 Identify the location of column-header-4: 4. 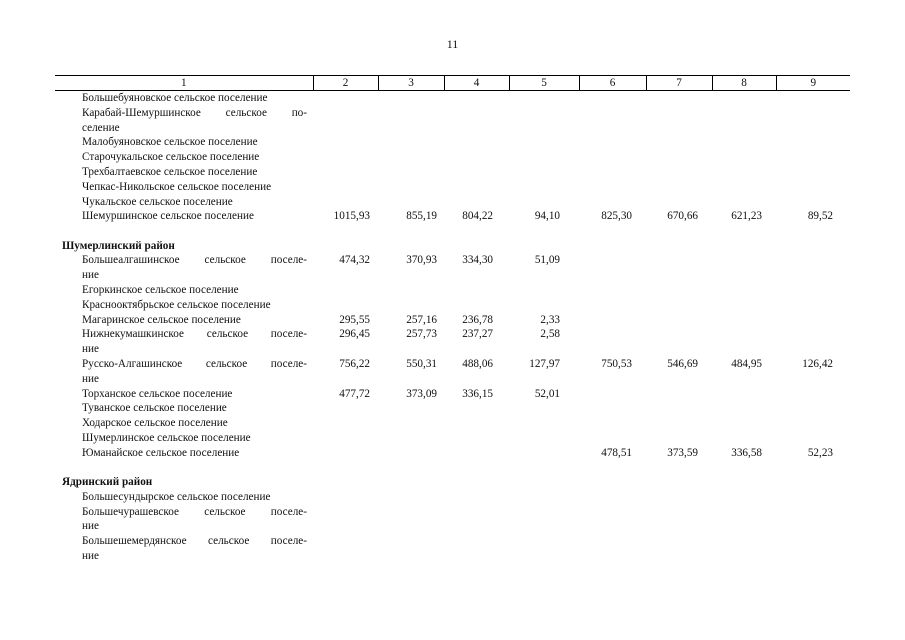
(476, 83).